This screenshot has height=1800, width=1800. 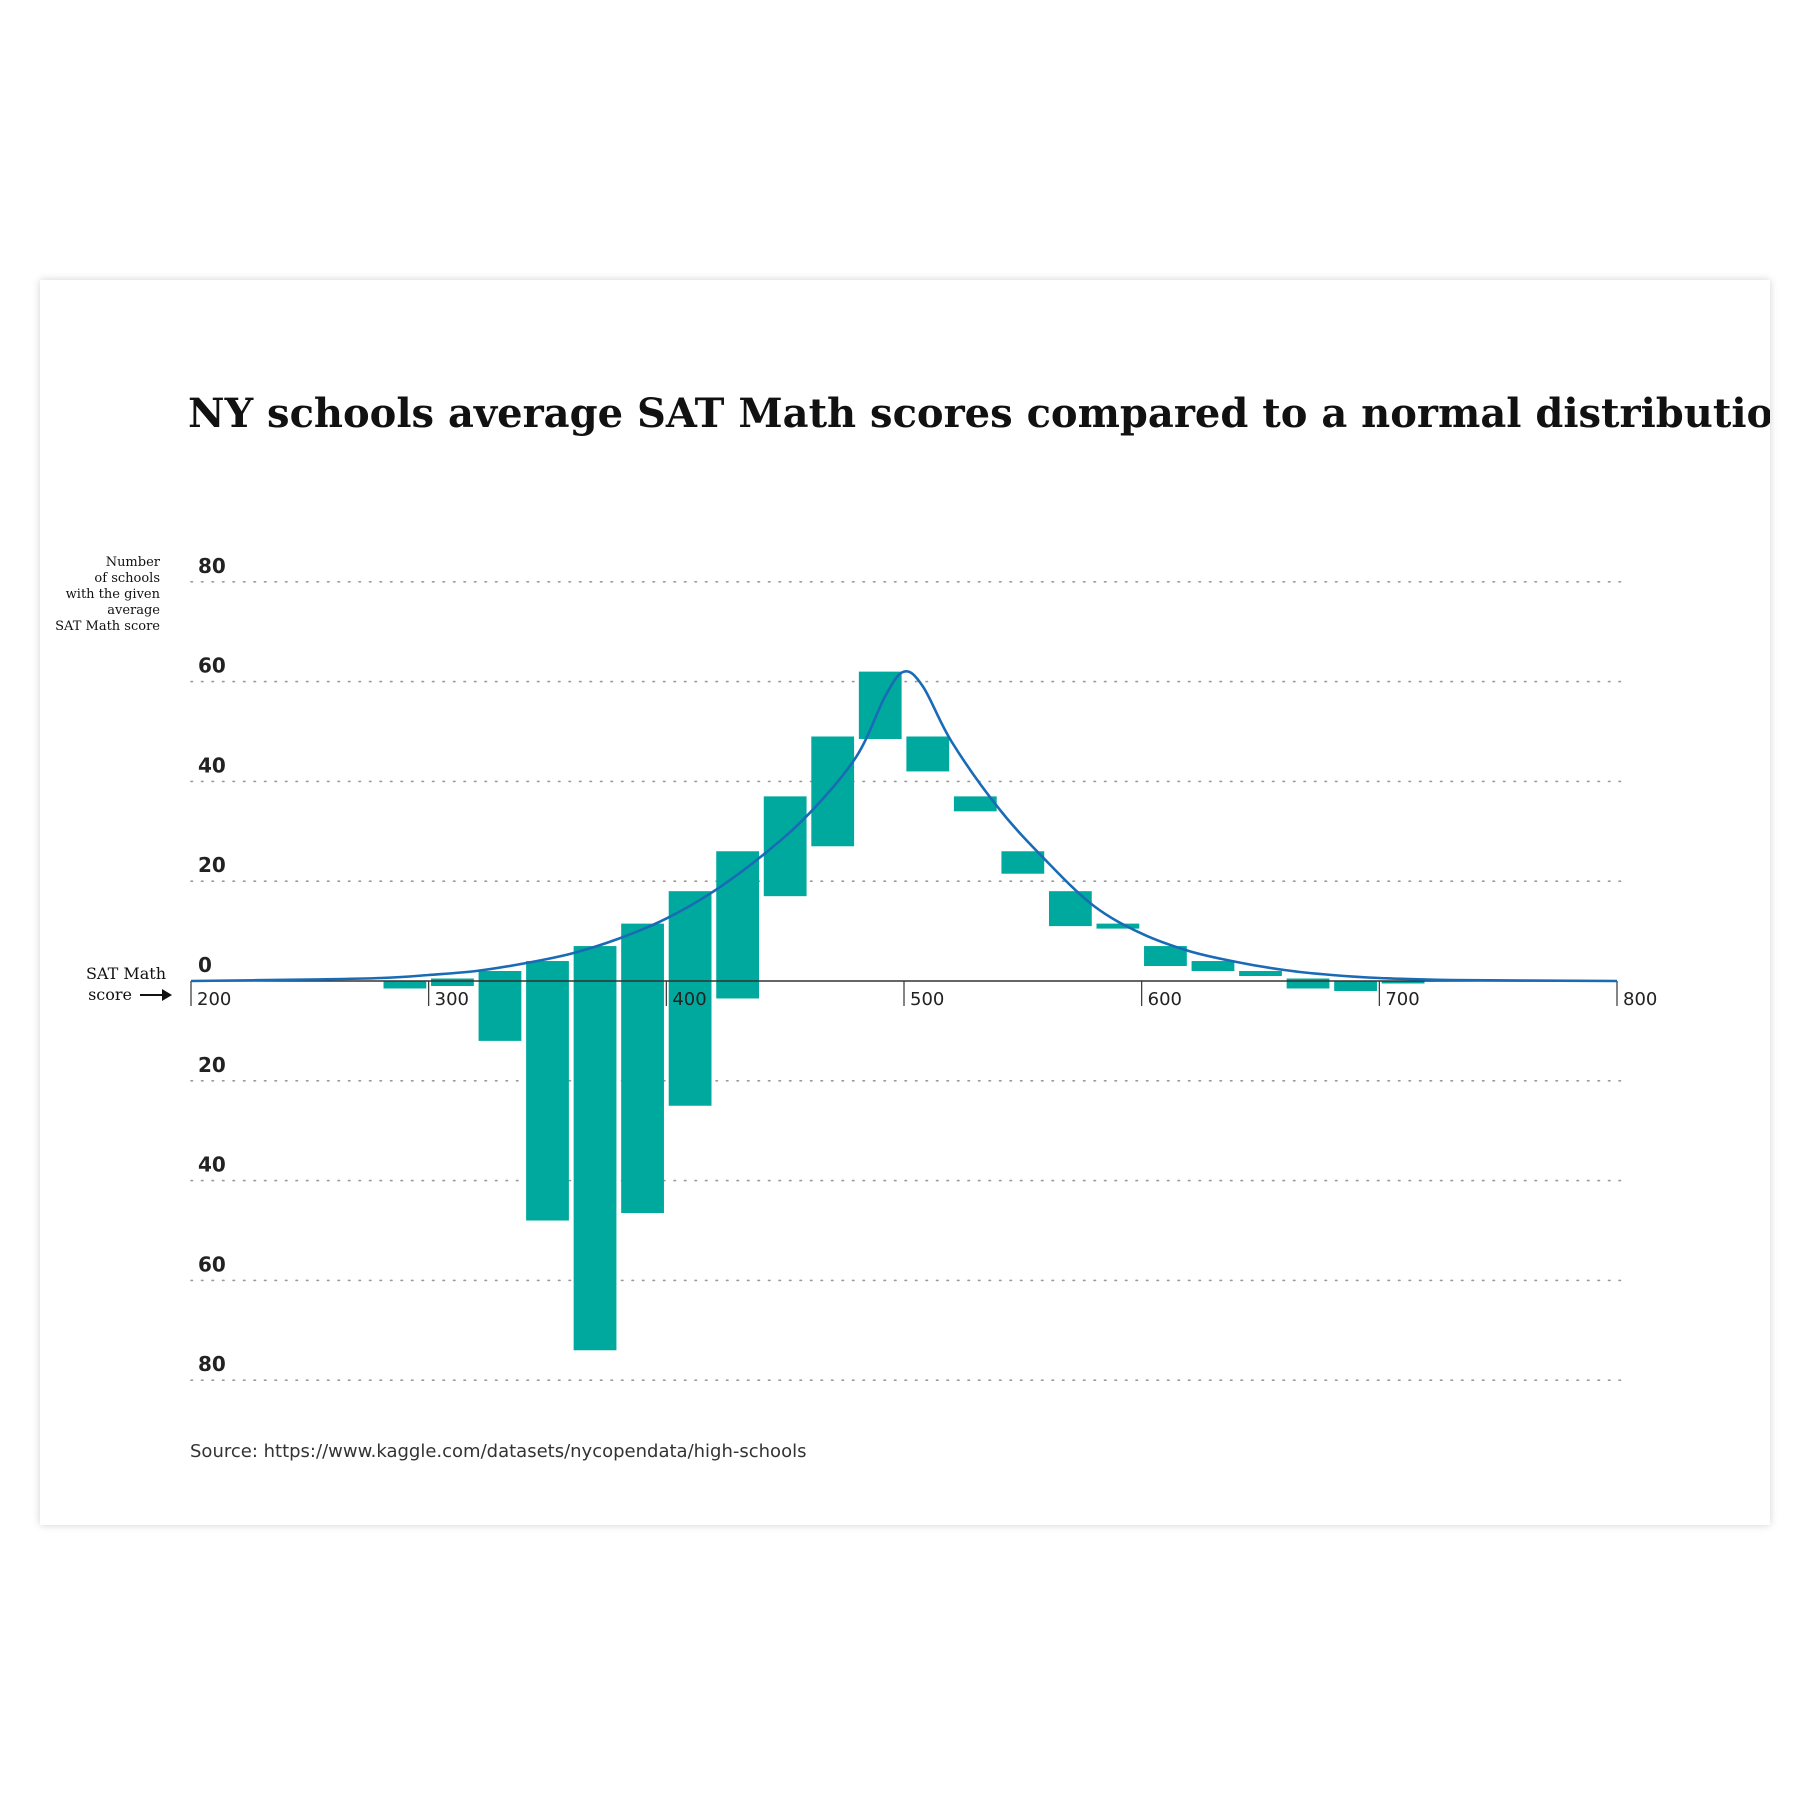 I want to click on normal-curve-line, so click(x=904, y=826).